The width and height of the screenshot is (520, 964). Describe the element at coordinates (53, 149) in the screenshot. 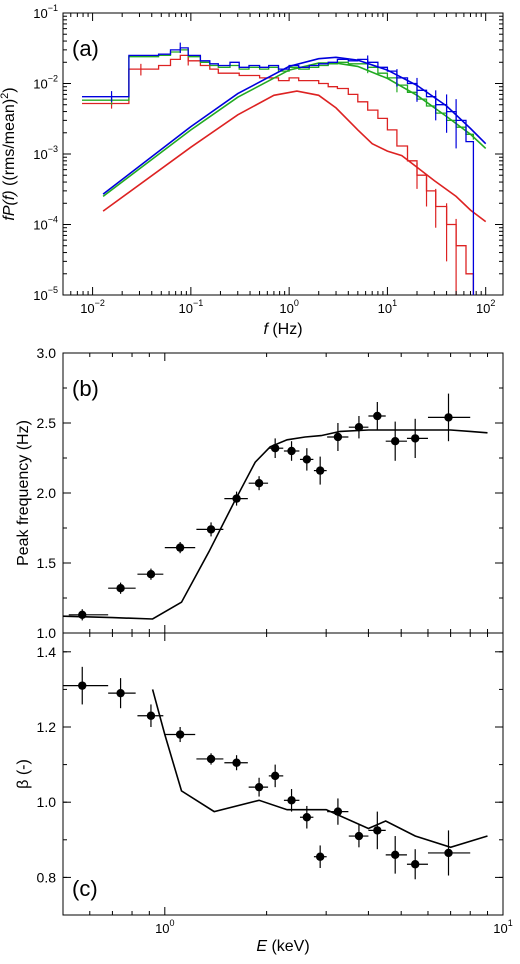

I see `panel-a-ytick-label-exp: −3` at that location.